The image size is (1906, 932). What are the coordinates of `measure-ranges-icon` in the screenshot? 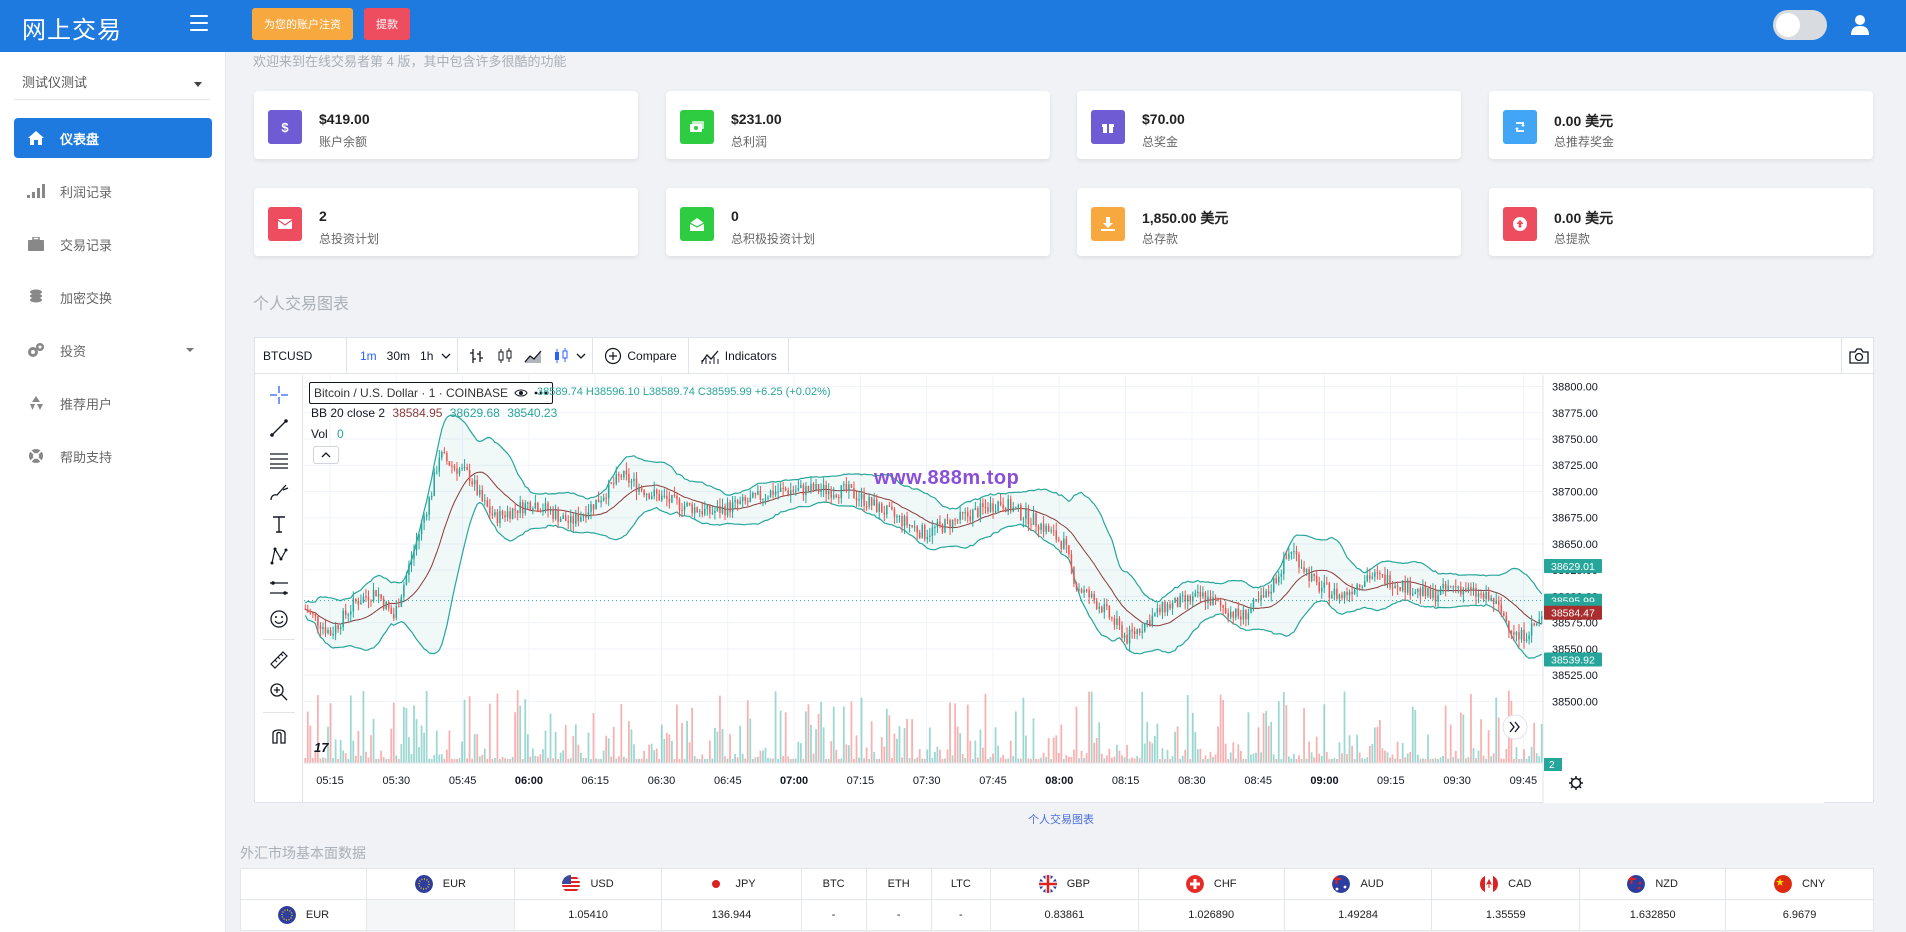 It's located at (279, 588).